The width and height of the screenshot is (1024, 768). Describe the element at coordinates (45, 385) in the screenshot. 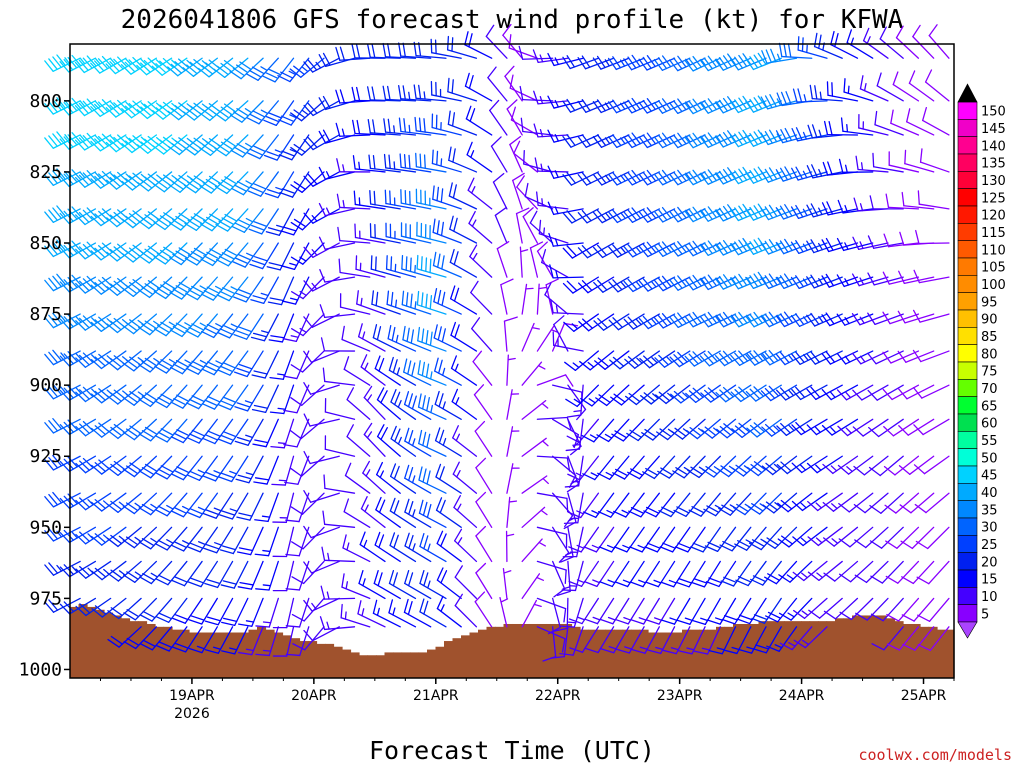

I see `y-tick-label: 900` at that location.